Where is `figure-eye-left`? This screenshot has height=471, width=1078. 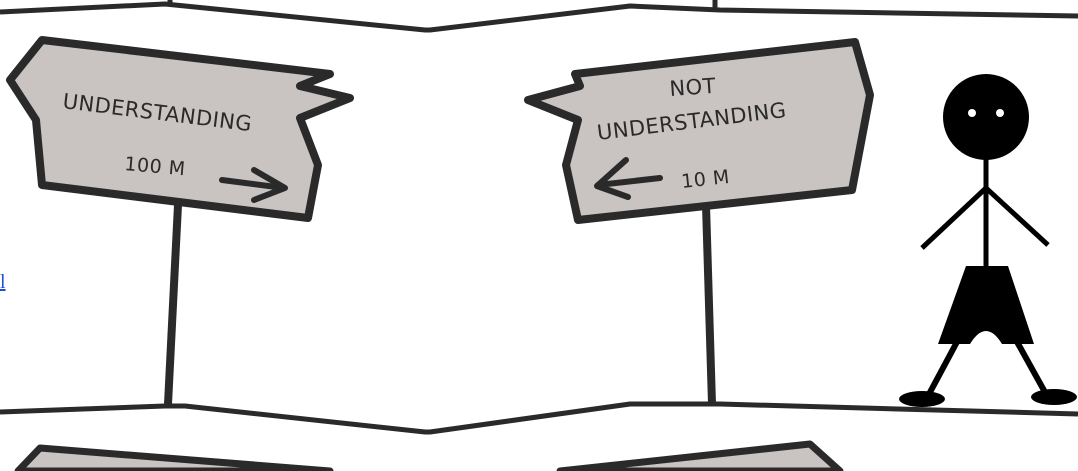
figure-eye-left is located at coordinates (972, 113).